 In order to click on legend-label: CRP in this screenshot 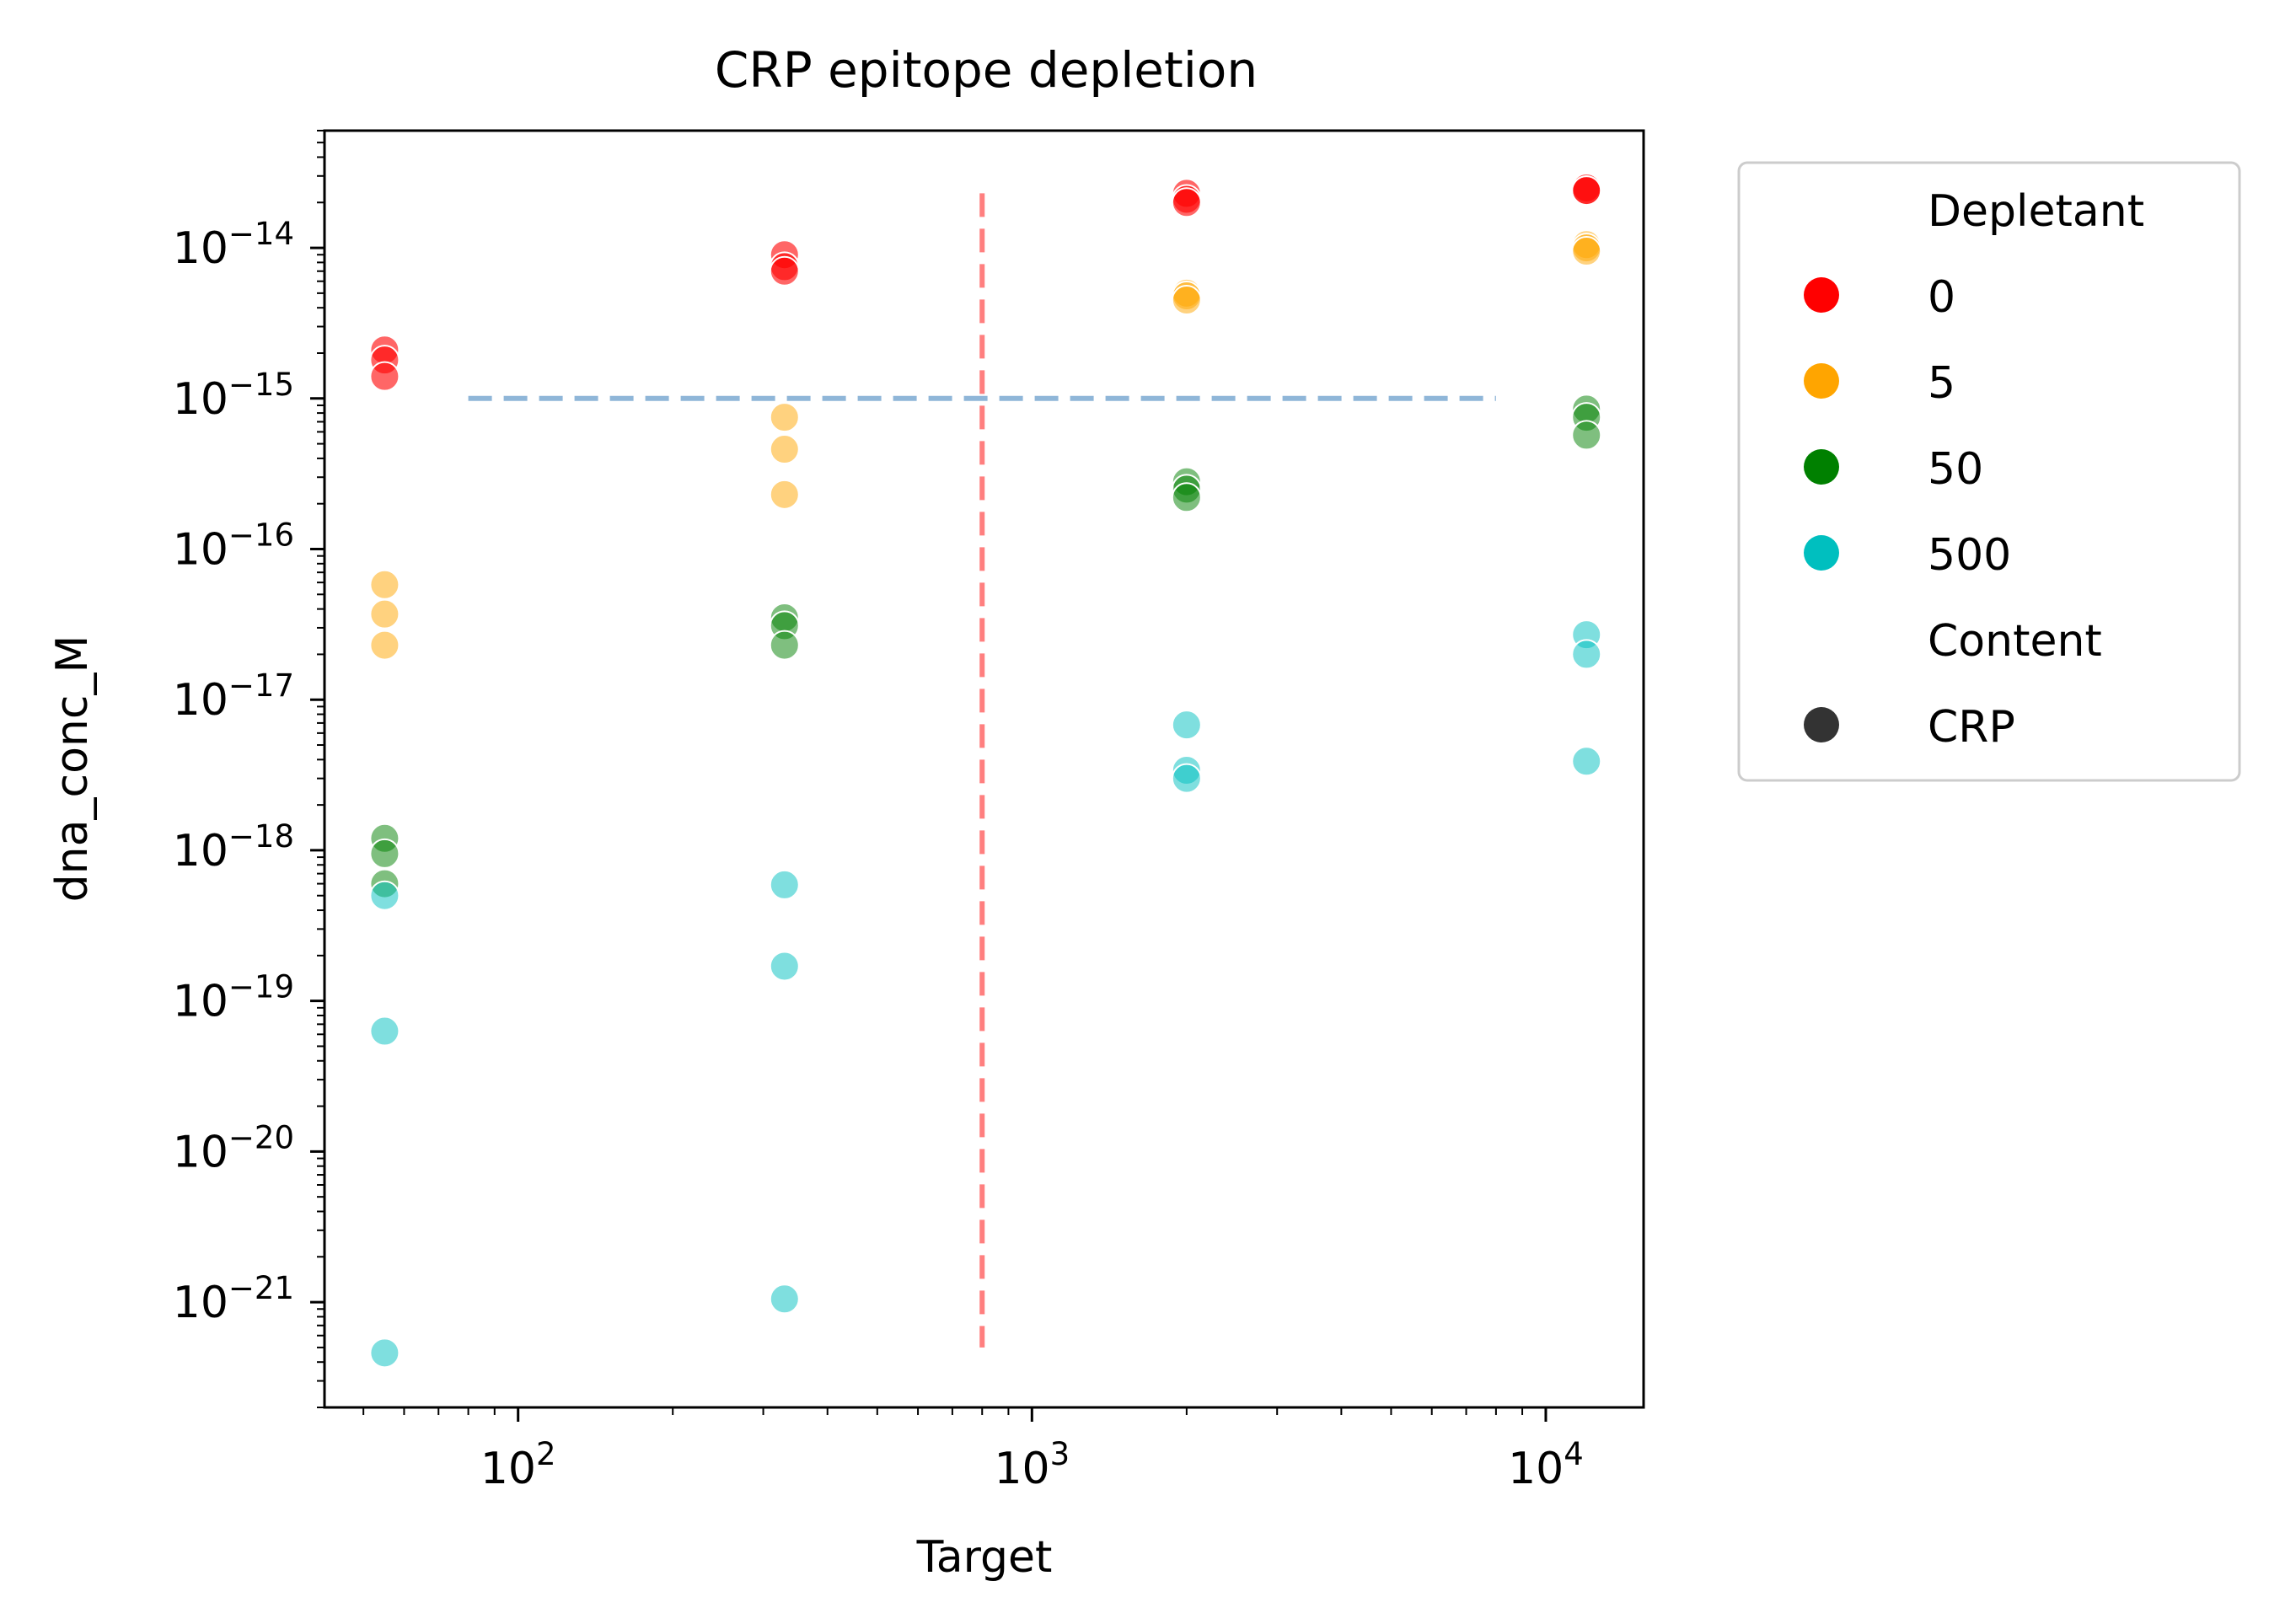, I will do `click(1971, 727)`.